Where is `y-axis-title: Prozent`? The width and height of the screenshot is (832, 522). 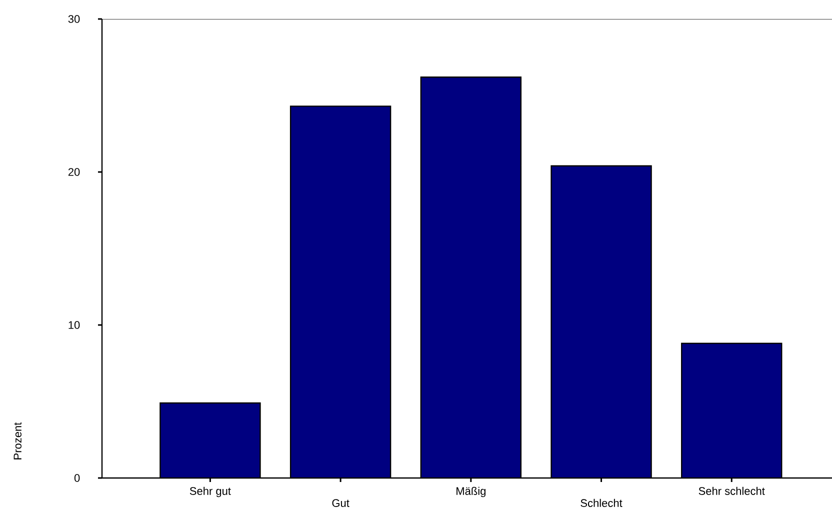 y-axis-title: Prozent is located at coordinates (18, 441).